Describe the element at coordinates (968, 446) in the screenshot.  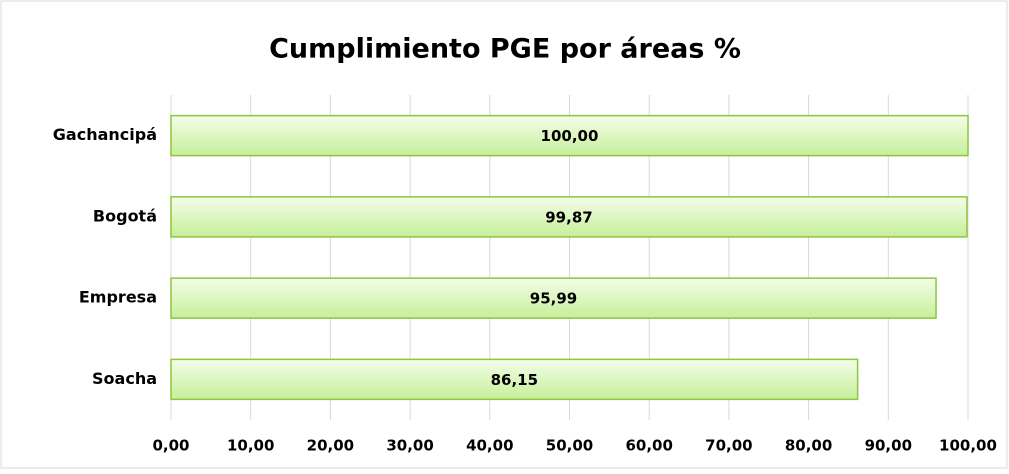
I see `x-tick-label: 100,00` at that location.